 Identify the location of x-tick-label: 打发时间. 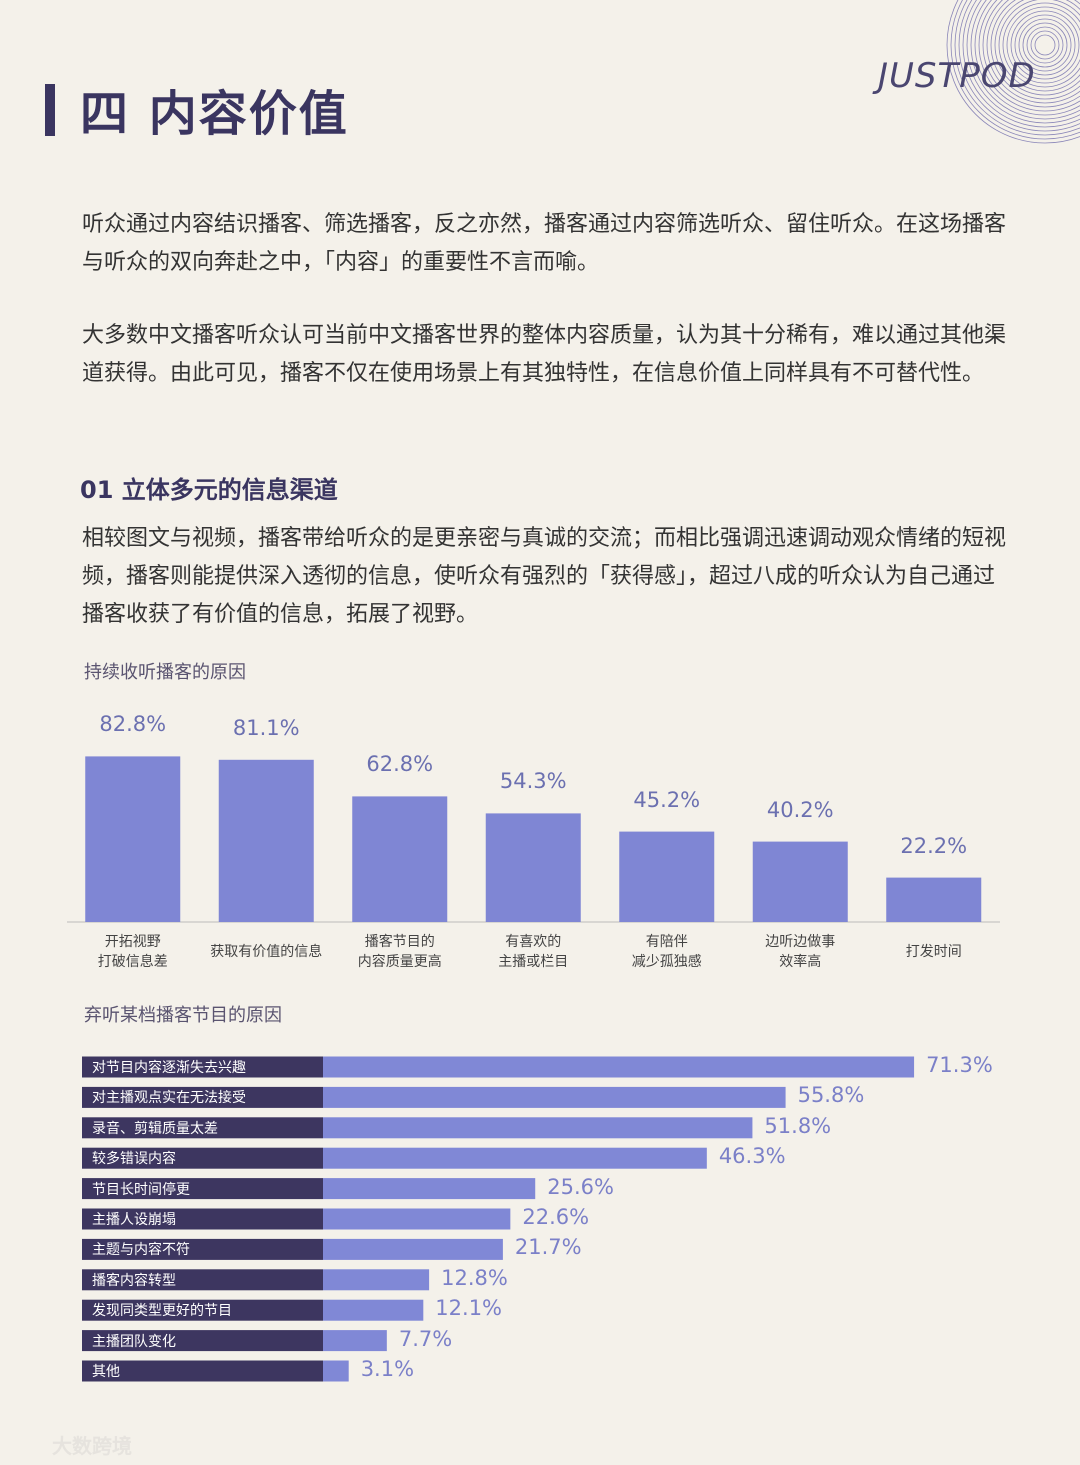
(933, 952).